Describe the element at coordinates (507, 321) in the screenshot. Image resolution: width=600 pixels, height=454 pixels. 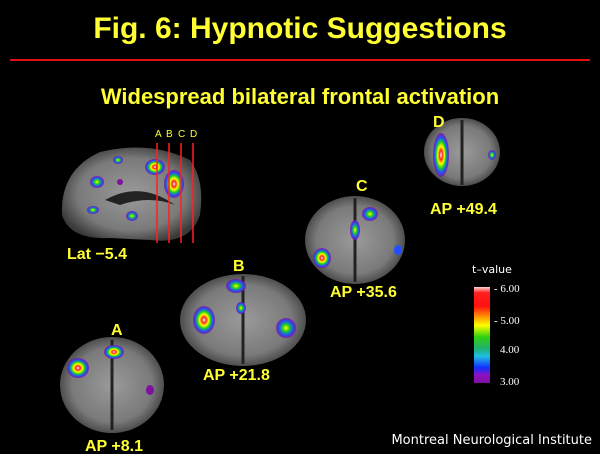
I see `colorbar-tick-5: - 5.00` at that location.